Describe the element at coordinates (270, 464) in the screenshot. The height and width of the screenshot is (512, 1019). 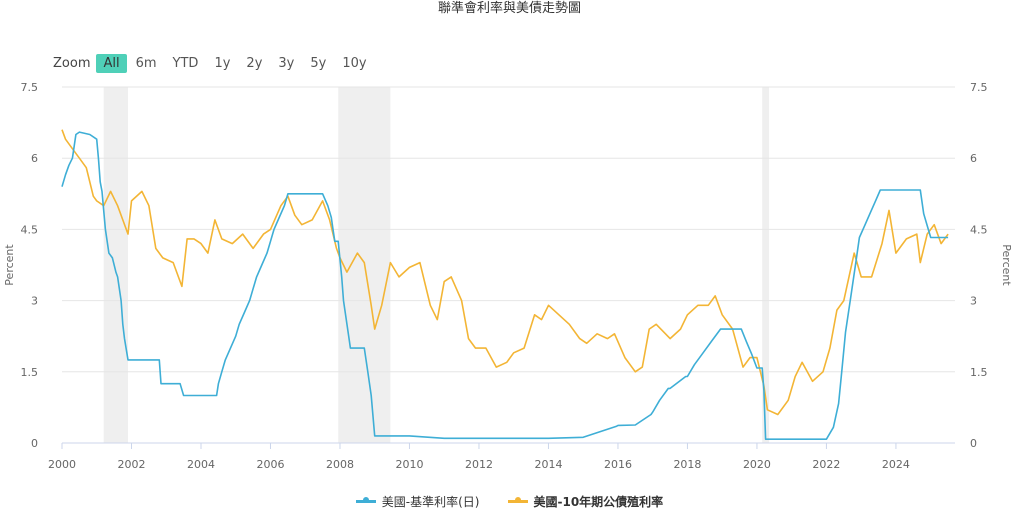
I see `x-tick-label: 2006` at that location.